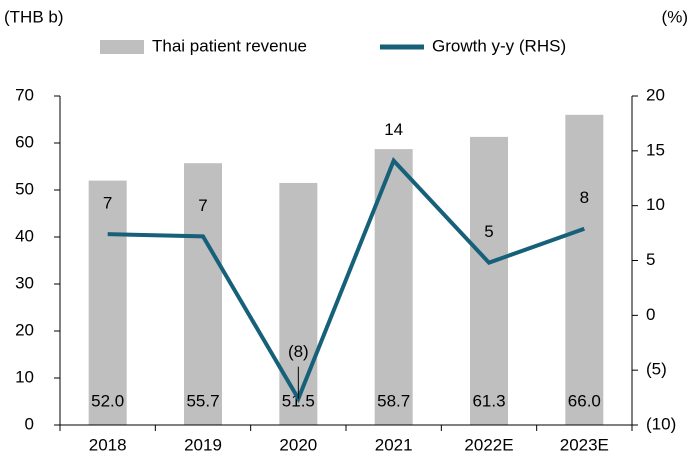  Describe the element at coordinates (107, 400) in the screenshot. I see `bar-value-label: 52.0` at that location.